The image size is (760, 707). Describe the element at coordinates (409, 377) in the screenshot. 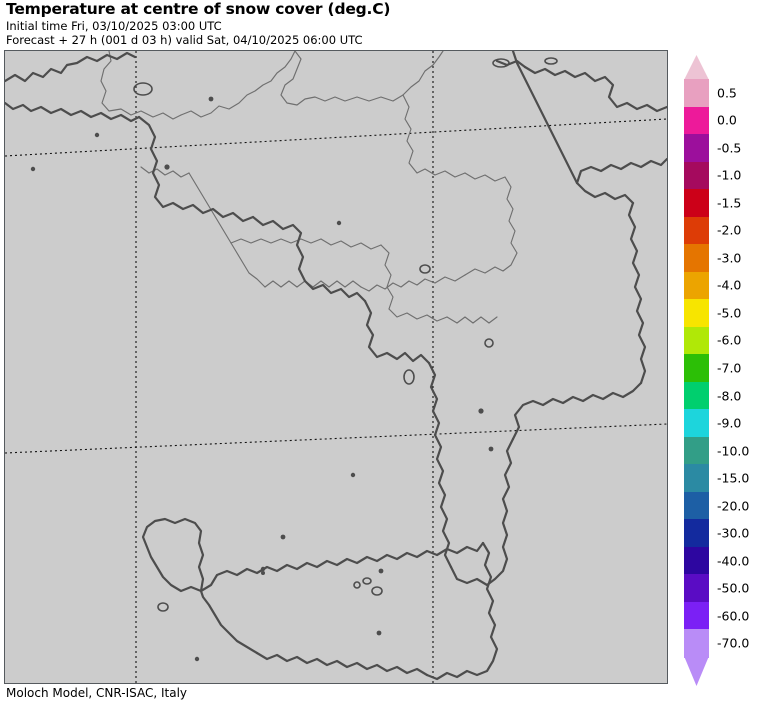

I see `island-capri-area` at that location.